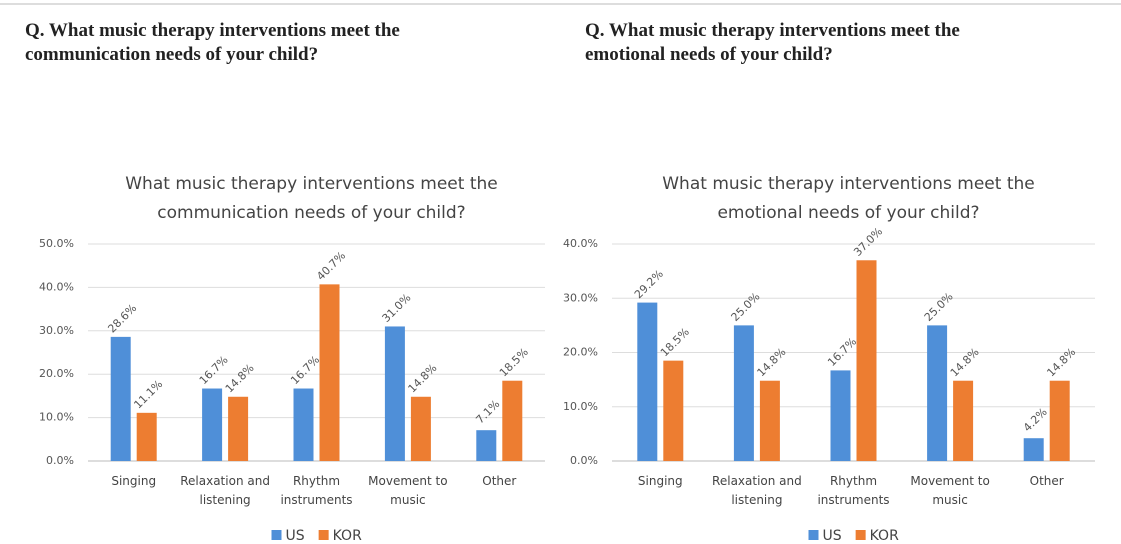  I want to click on value-label: 37.0%, so click(868, 242).